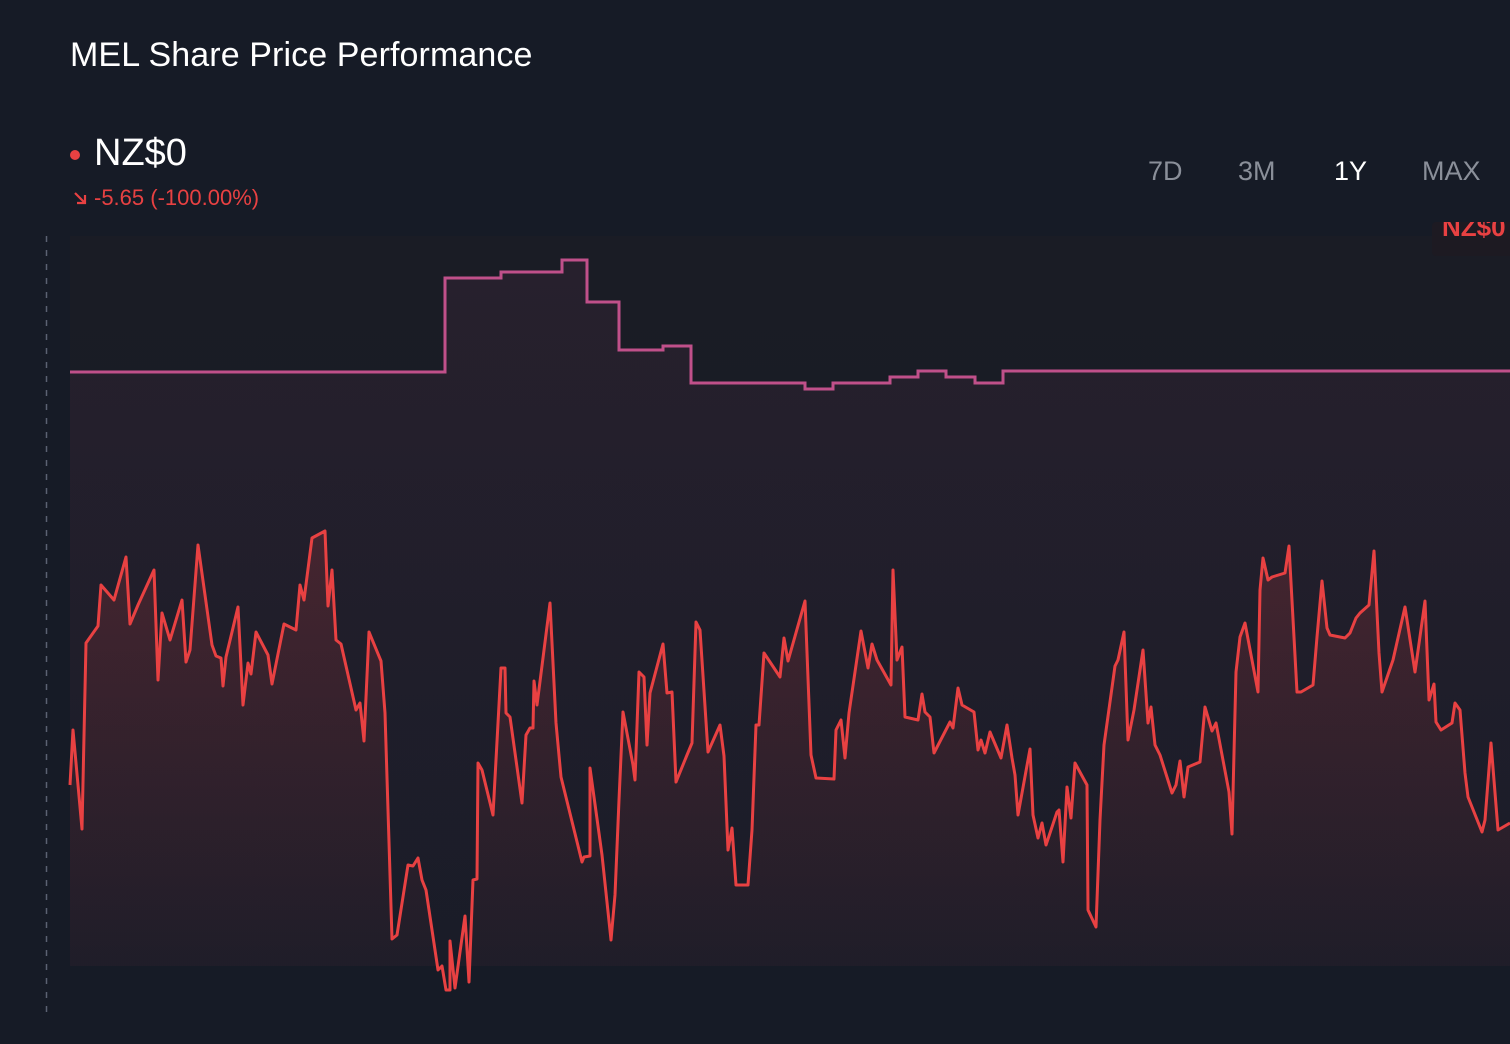  Describe the element at coordinates (80, 198) in the screenshot. I see `arrow-down-right-icon` at that location.